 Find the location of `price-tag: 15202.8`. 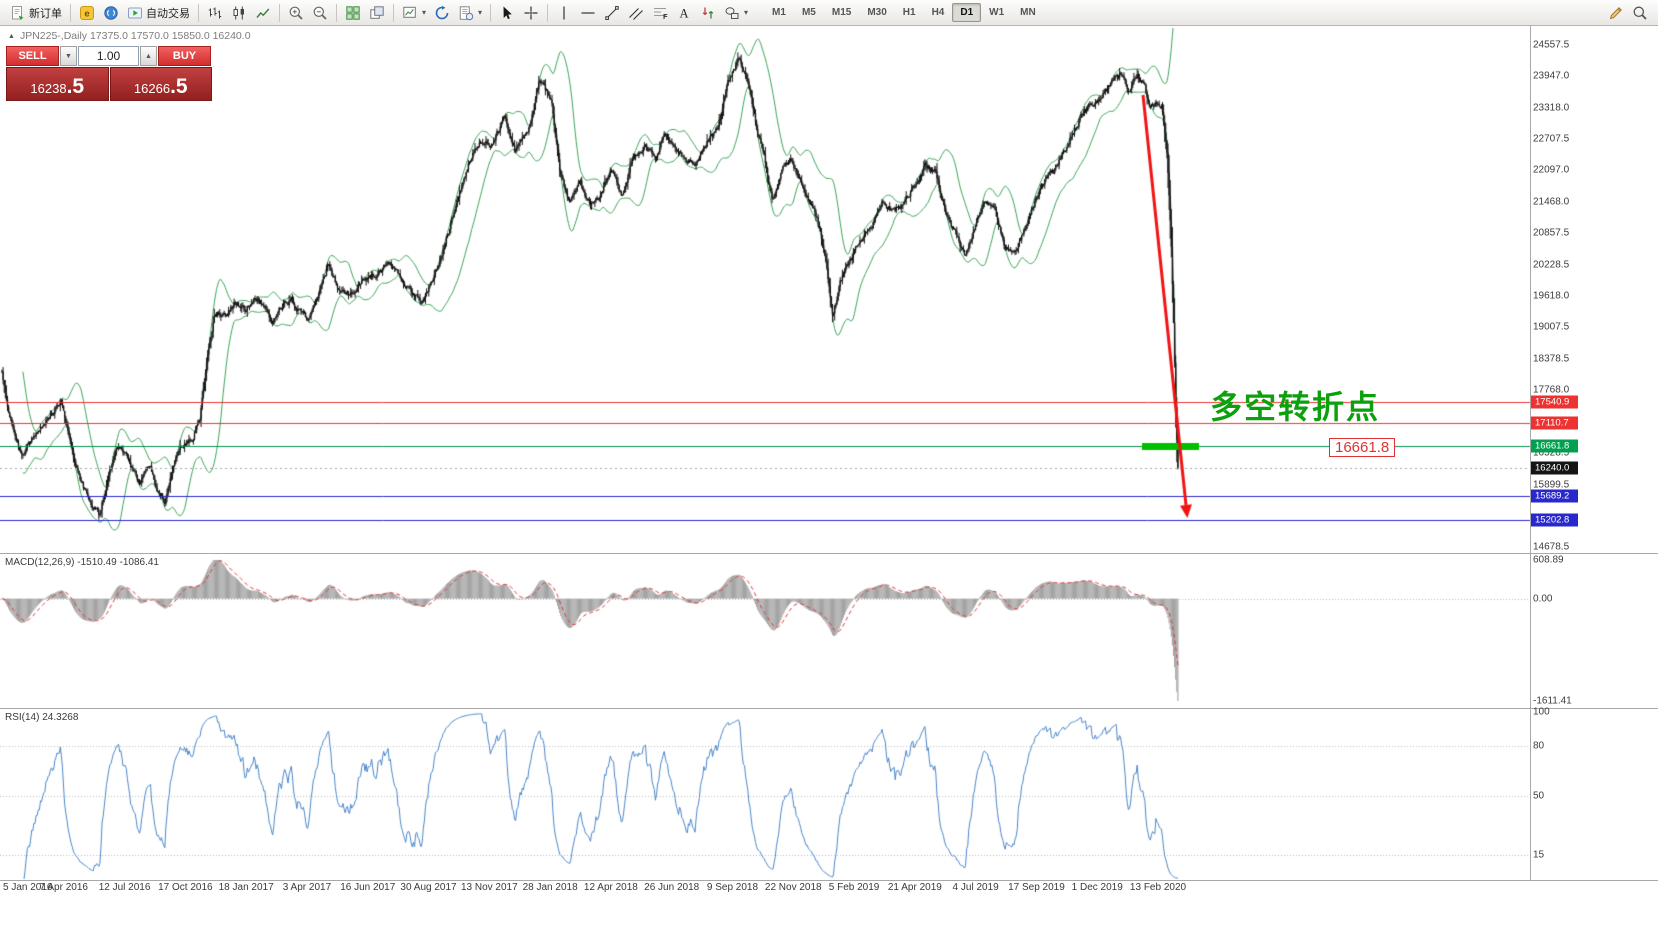

price-tag: 15202.8 is located at coordinates (1554, 520).